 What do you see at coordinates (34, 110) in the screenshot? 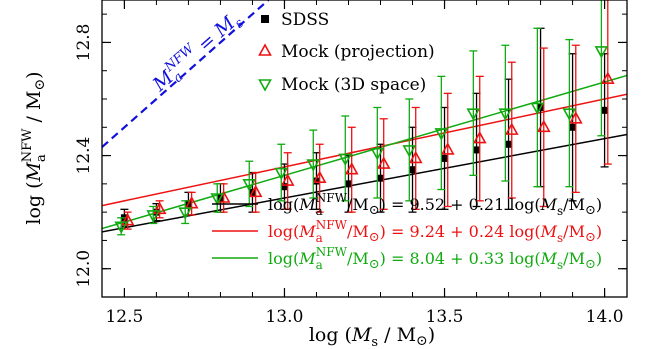
I see `ylabel-rest: / M` at bounding box center [34, 110].